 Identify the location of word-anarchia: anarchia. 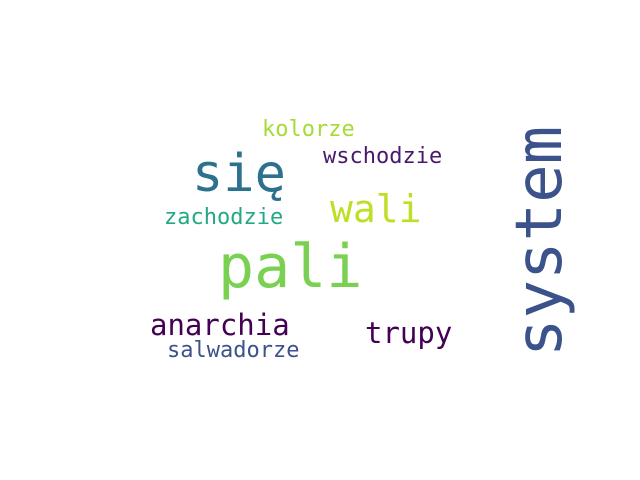
(220, 325).